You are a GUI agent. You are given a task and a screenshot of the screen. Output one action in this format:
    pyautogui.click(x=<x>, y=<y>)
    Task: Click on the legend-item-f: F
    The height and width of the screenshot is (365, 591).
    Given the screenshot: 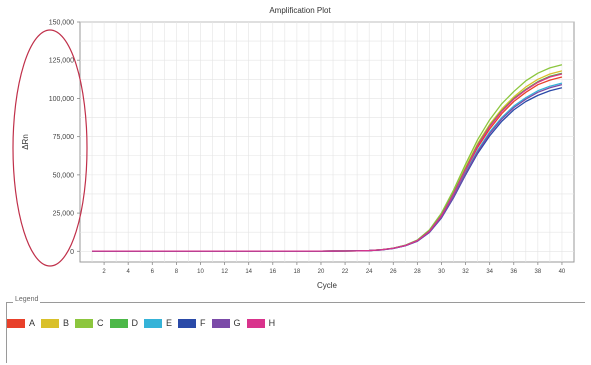 What is the action you would take?
    pyautogui.click(x=192, y=323)
    